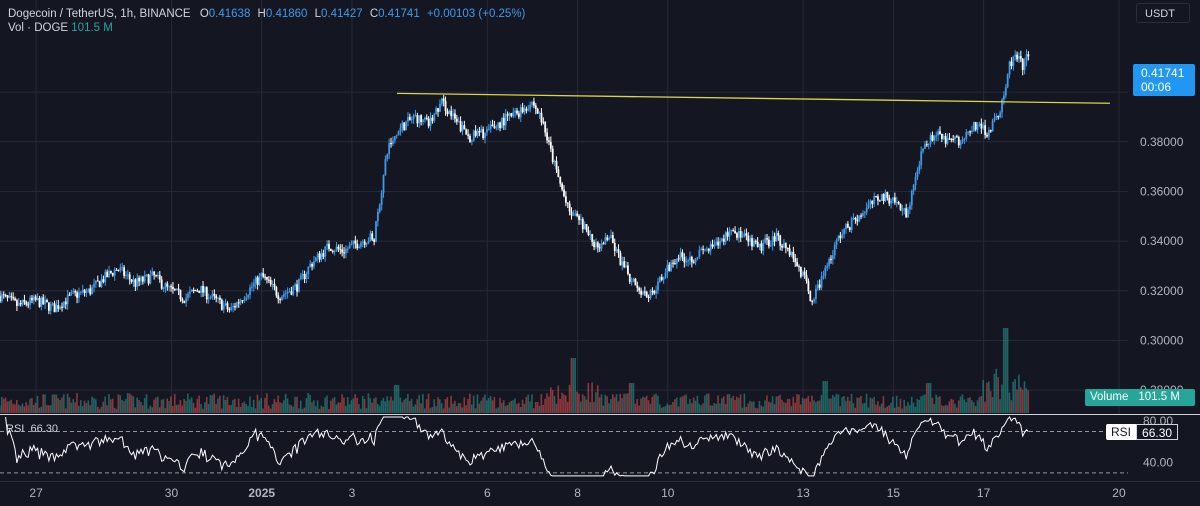 The image size is (1200, 506). I want to click on symbol-title: Dogecoin / TetherUS, 1h, BINANCE, so click(99, 14).